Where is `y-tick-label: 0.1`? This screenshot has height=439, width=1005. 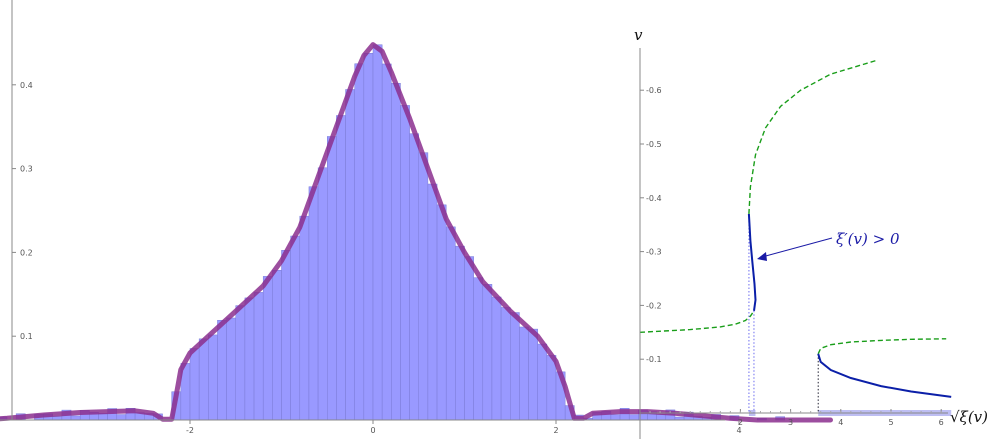 y-tick-label: 0.1 is located at coordinates (26, 336).